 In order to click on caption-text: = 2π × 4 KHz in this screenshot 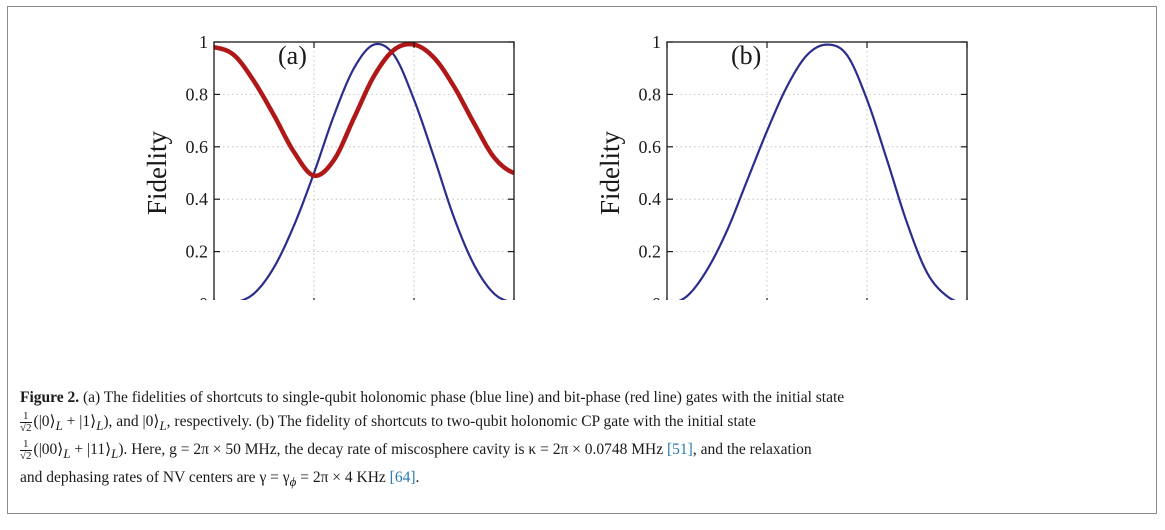, I will do `click(343, 478)`.